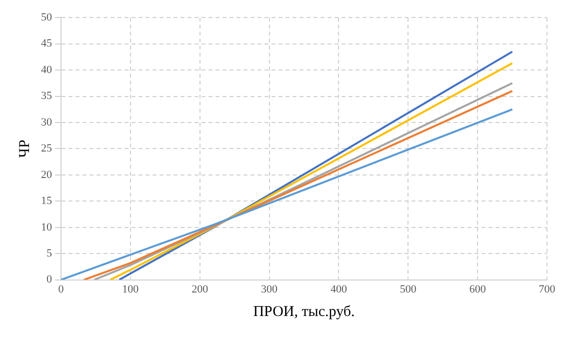 This screenshot has width=577, height=337. I want to click on y-tick-label: 15, so click(46, 201).